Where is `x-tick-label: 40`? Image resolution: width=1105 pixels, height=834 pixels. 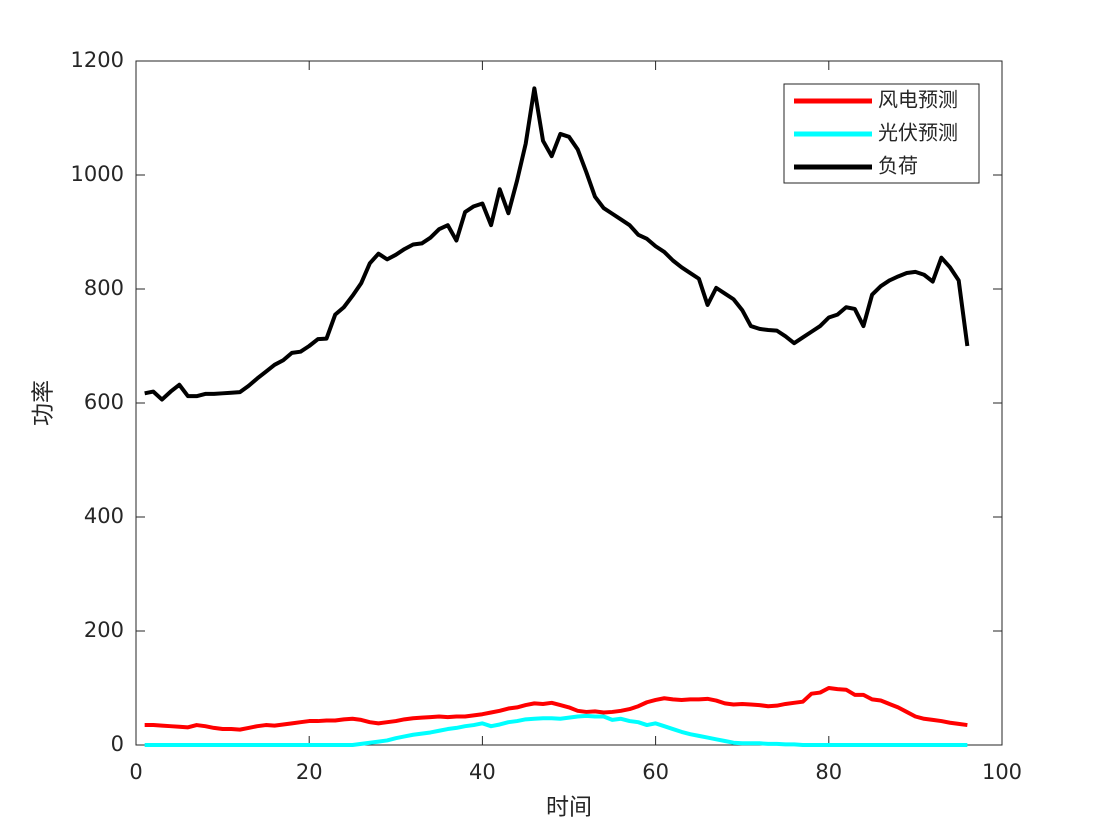
x-tick-label: 40 is located at coordinates (482, 772).